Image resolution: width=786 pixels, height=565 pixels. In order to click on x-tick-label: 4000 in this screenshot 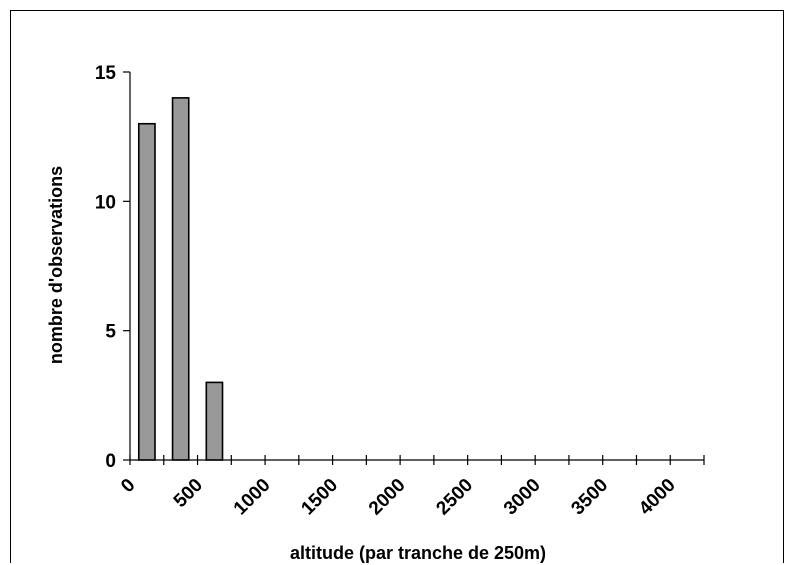, I will do `click(657, 497)`.